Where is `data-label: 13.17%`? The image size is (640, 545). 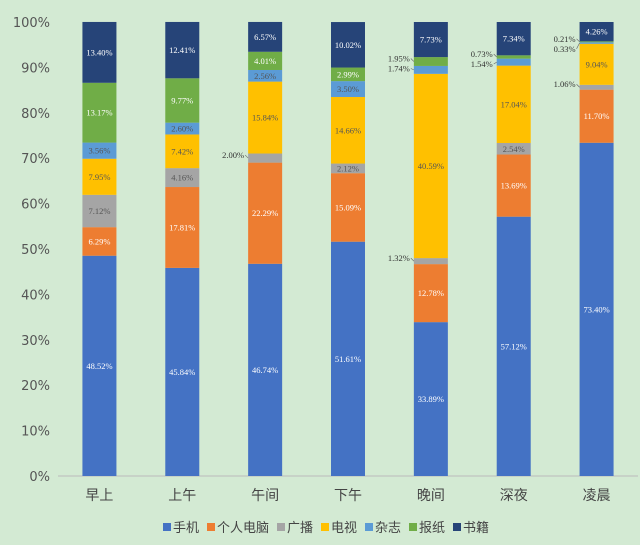 data-label: 13.17% is located at coordinates (99, 113).